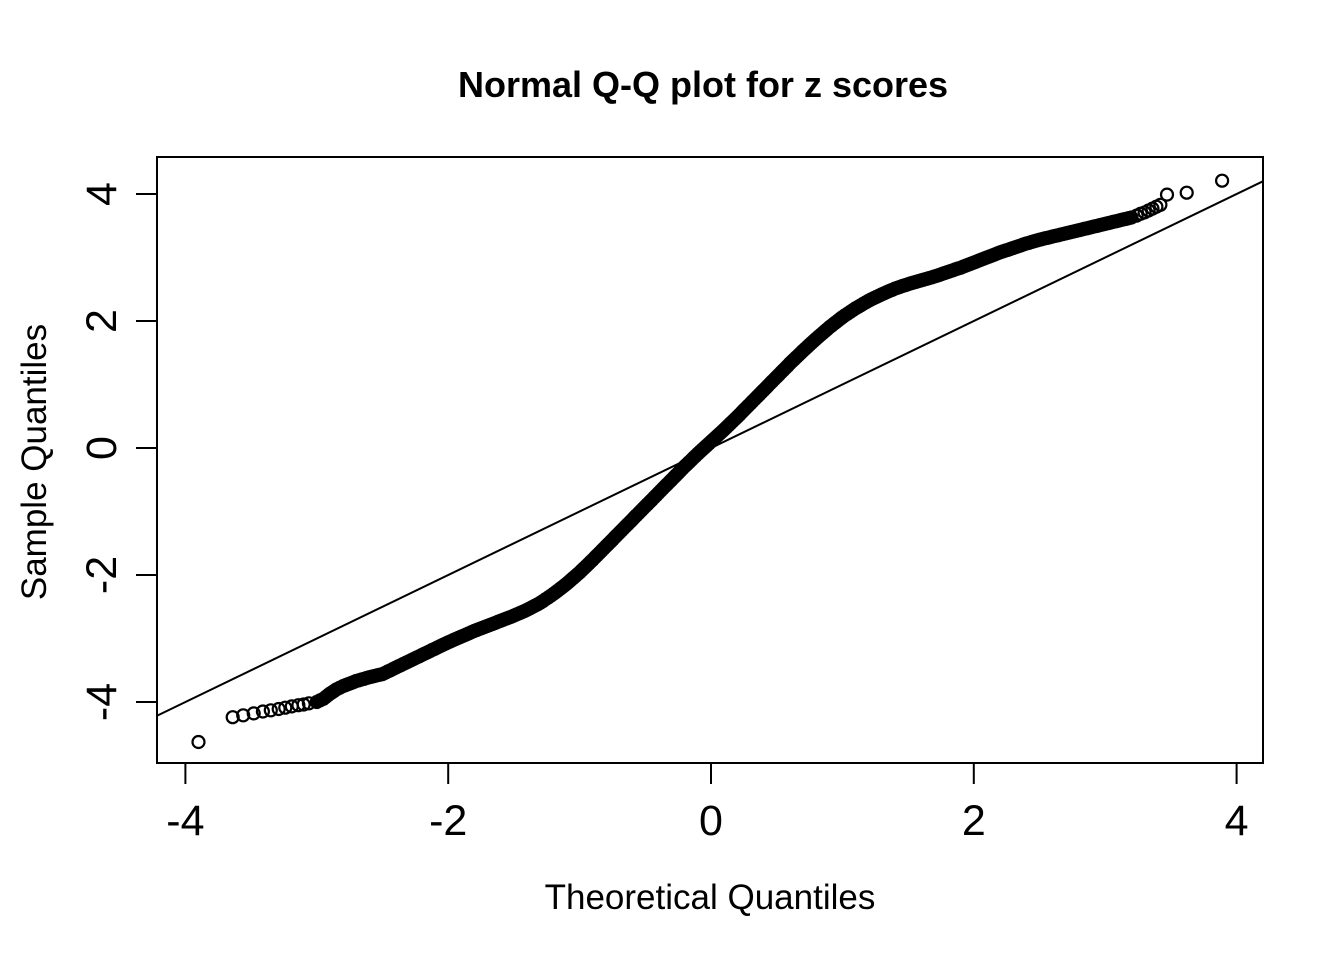 The height and width of the screenshot is (960, 1344). I want to click on x-tick-label: 0, so click(711, 821).